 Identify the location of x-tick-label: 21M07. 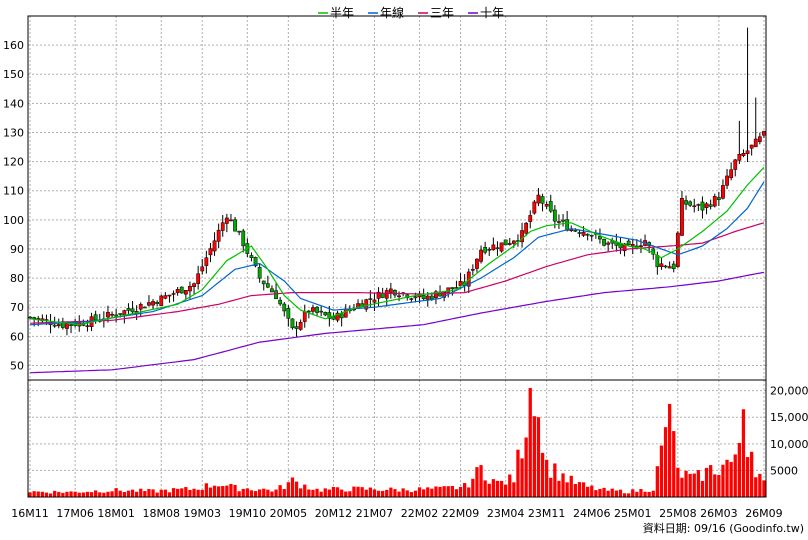
(375, 513).